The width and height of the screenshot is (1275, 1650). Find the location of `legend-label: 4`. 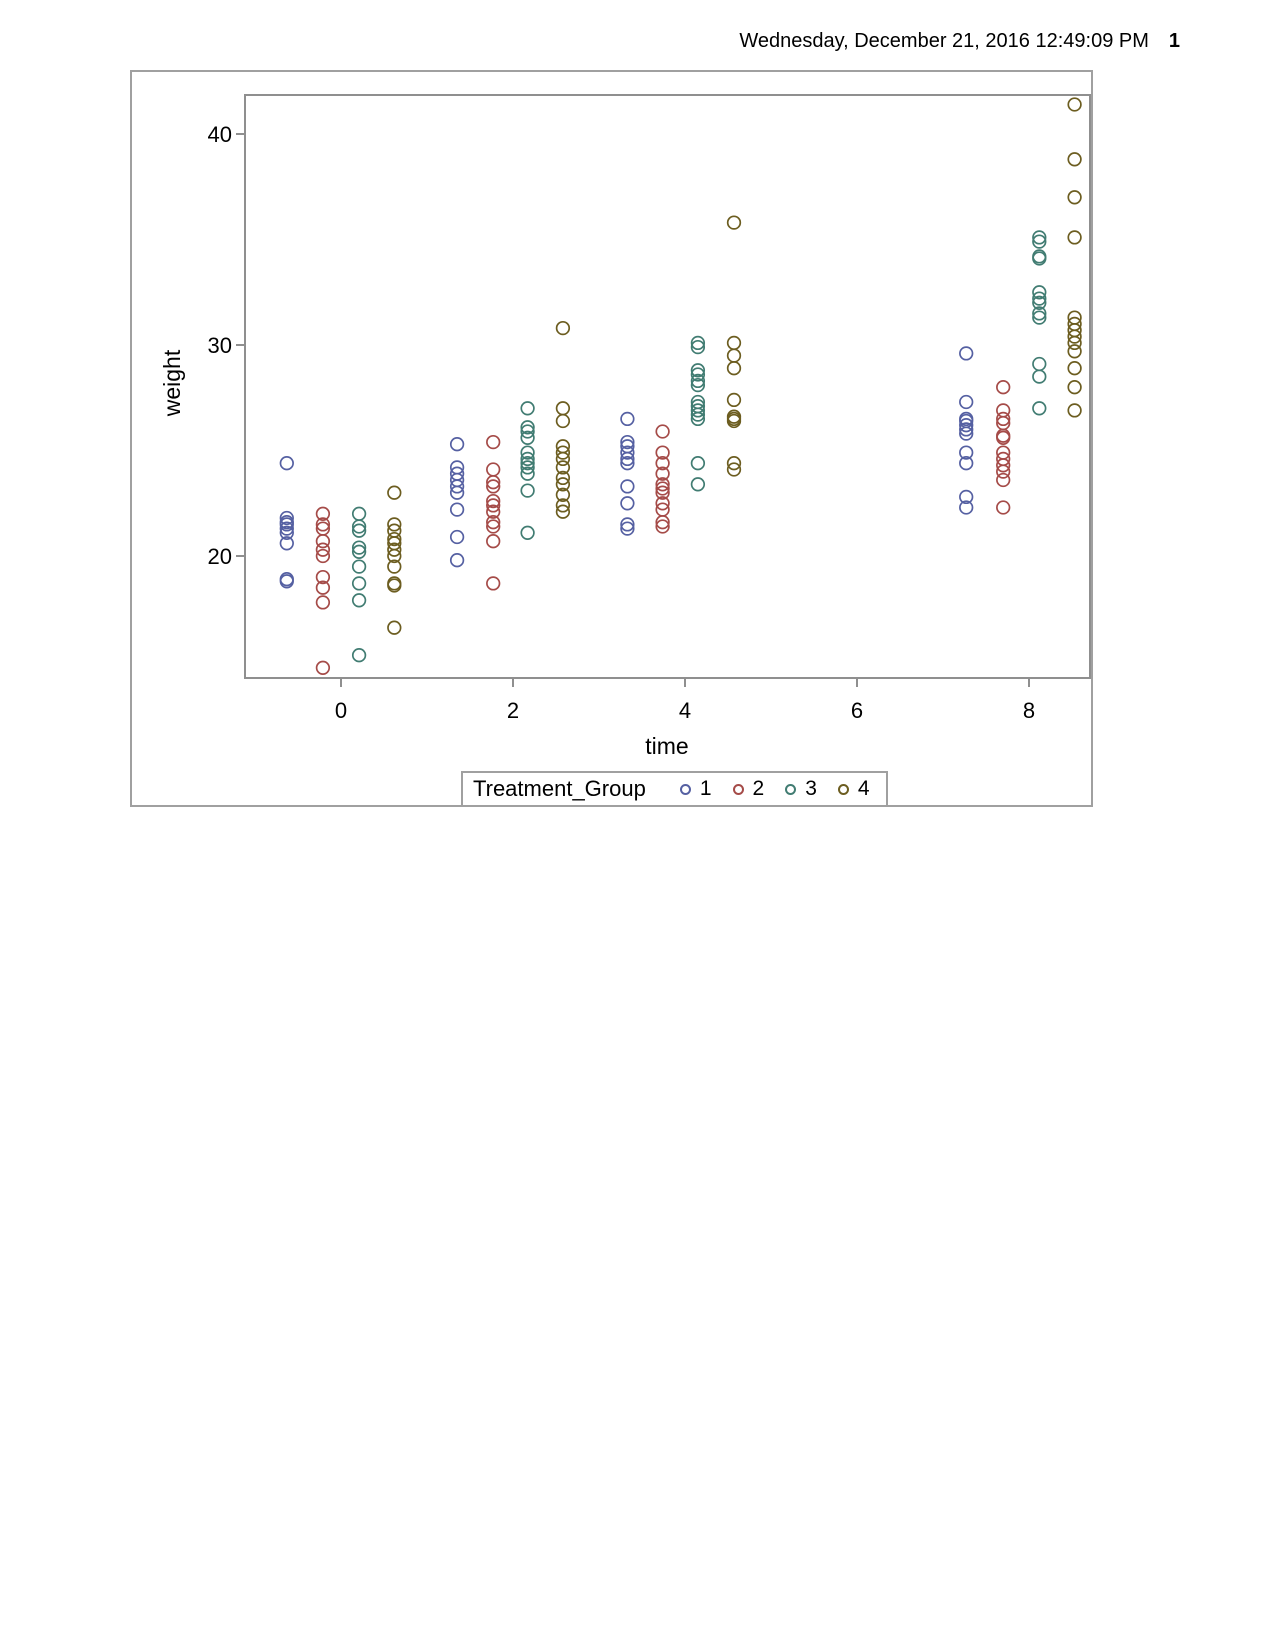

legend-label: 4 is located at coordinates (863, 788).